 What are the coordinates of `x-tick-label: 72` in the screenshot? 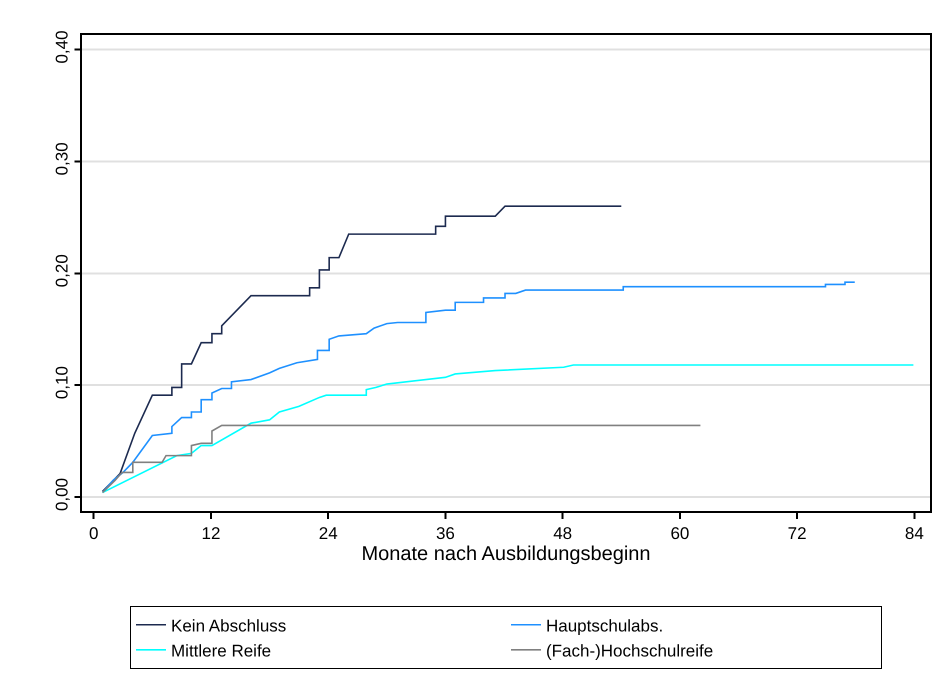 It's located at (797, 534).